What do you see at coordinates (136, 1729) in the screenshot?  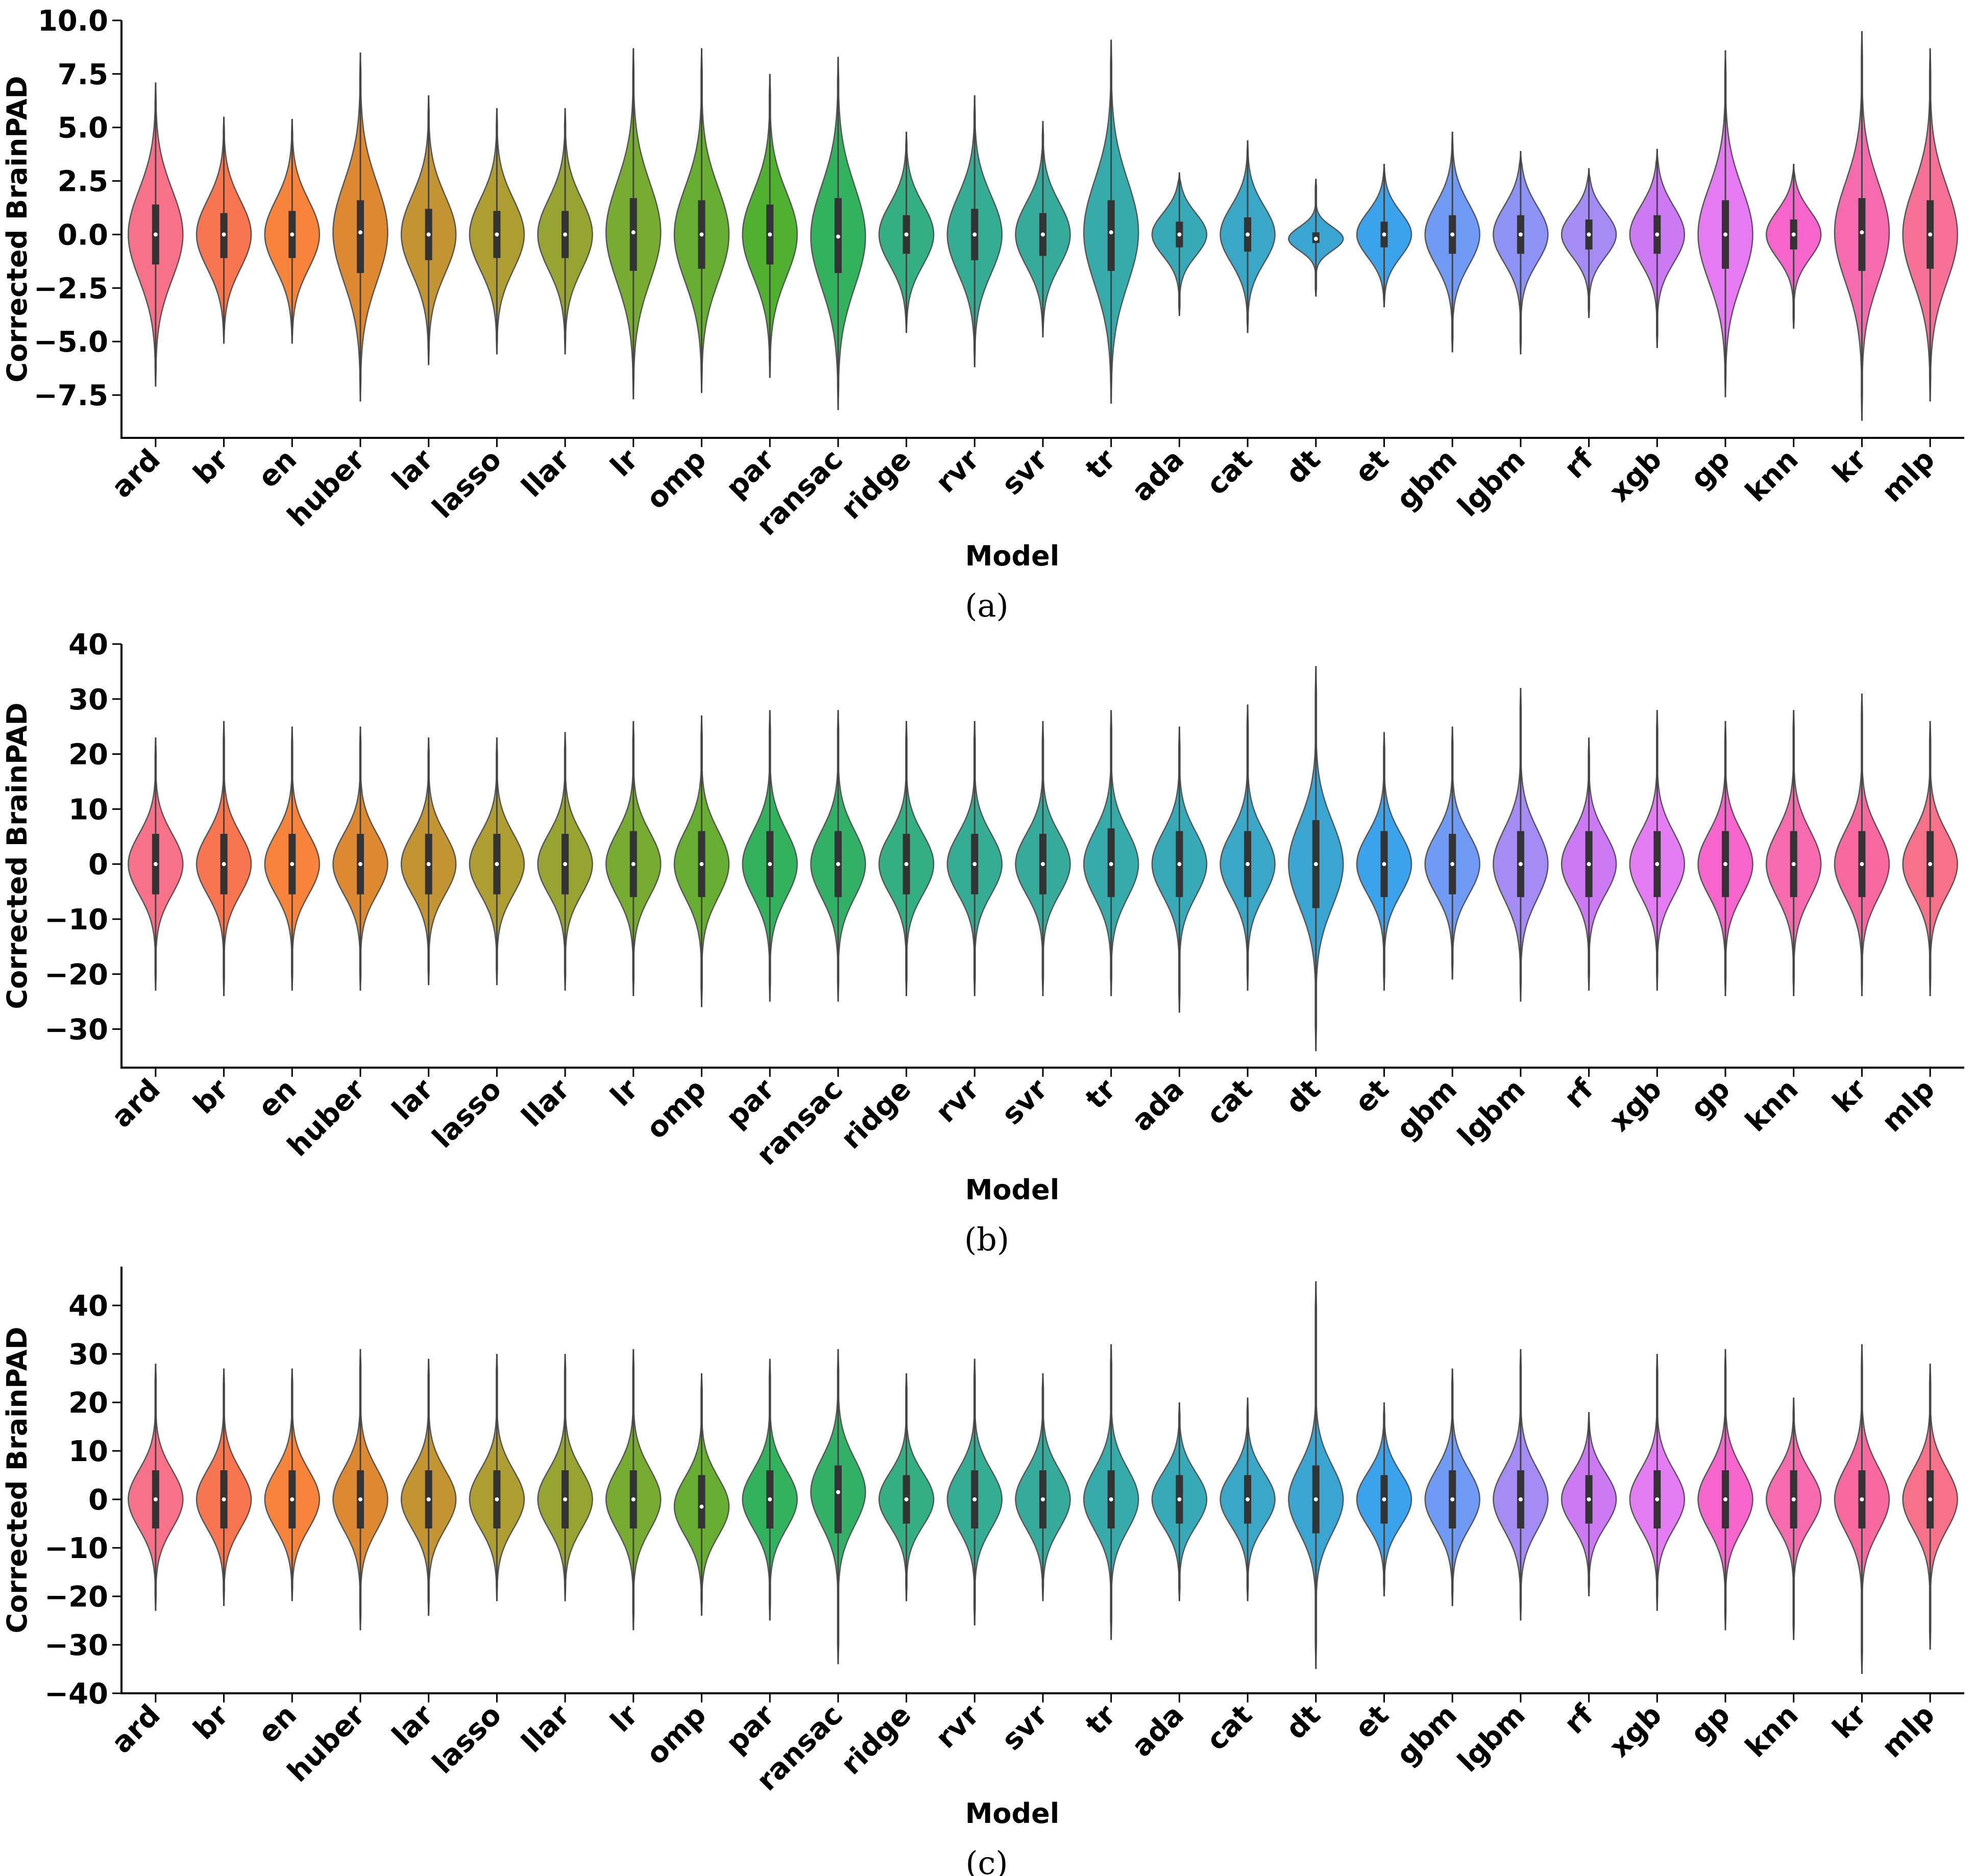 I see `x-tick-label: ard` at bounding box center [136, 1729].